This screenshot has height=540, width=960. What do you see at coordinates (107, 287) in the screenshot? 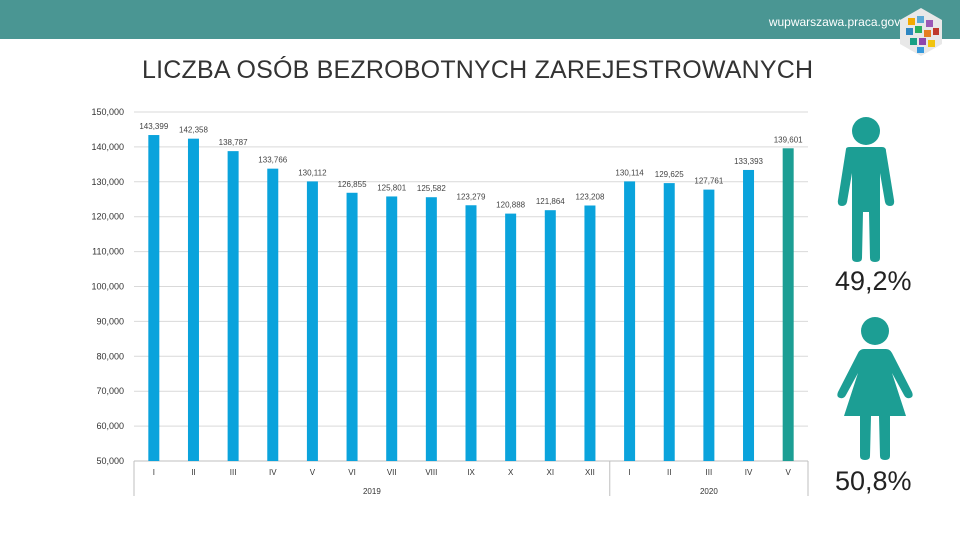
I see `y-tick-label: 100,000` at bounding box center [107, 287].